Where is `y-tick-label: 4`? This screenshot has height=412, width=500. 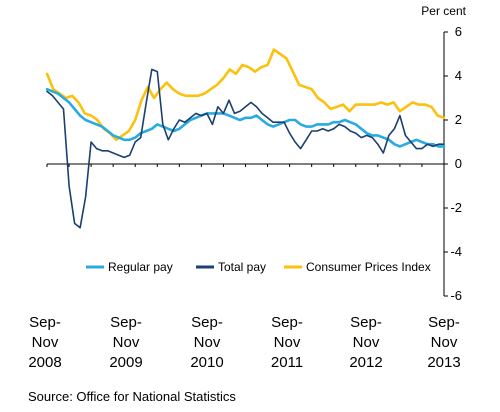 y-tick-label: 4 is located at coordinates (458, 75).